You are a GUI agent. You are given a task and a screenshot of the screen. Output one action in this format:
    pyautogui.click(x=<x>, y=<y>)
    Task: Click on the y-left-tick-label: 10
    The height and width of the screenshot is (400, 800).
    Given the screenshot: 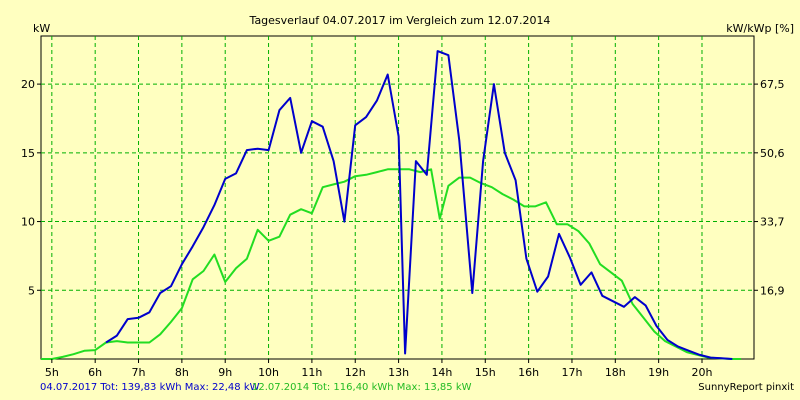 What is the action you would take?
    pyautogui.click(x=28, y=222)
    